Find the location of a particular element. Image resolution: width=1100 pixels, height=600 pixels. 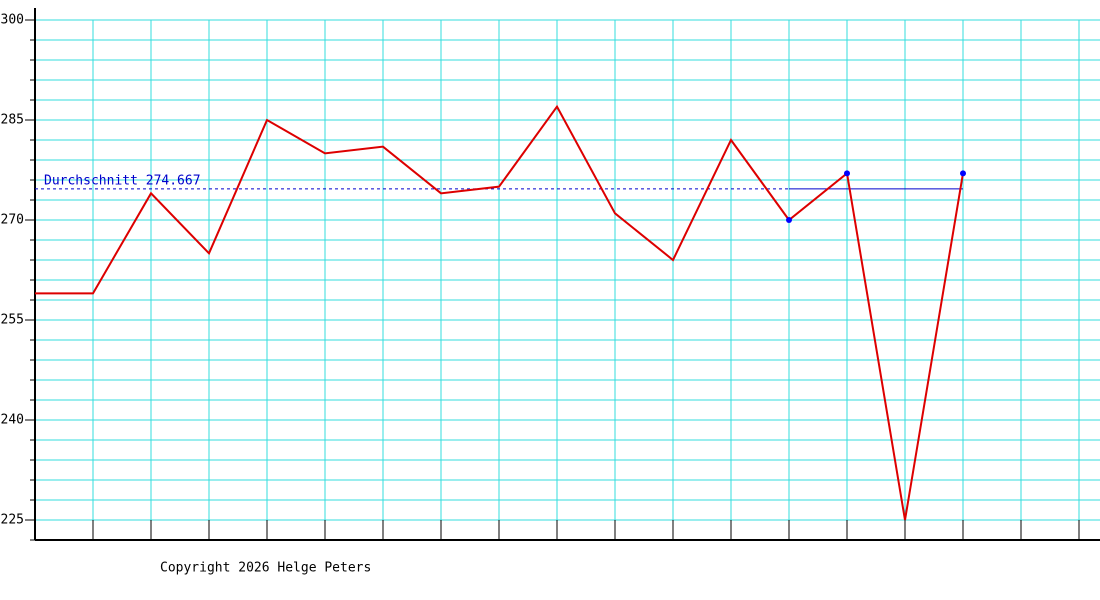

copyright: Copyright 2026 Helge Peters is located at coordinates (265, 568).